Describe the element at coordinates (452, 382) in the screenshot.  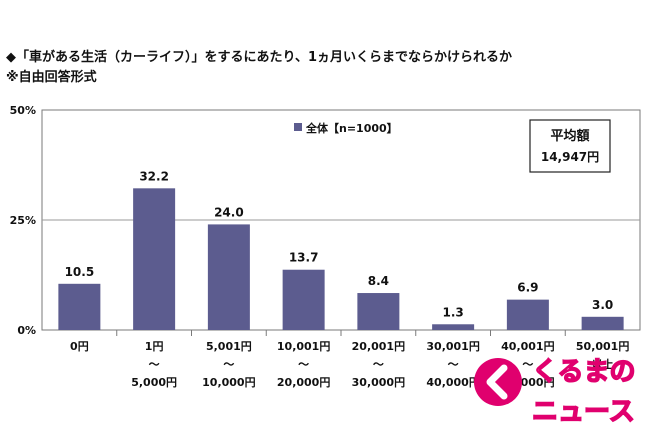
I see `x-tick-label: 40,000円` at that location.